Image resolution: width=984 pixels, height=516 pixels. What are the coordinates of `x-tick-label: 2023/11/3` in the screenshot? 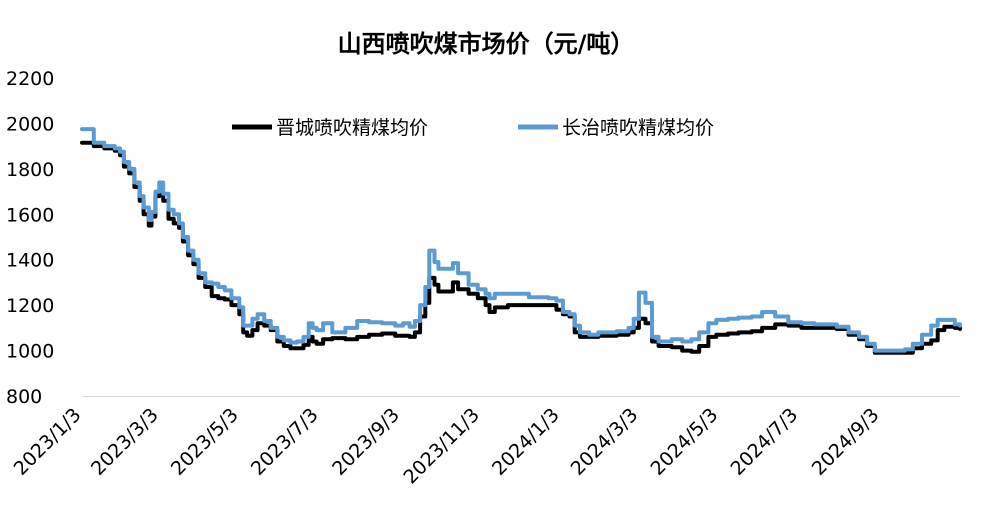 It's located at (441, 446).